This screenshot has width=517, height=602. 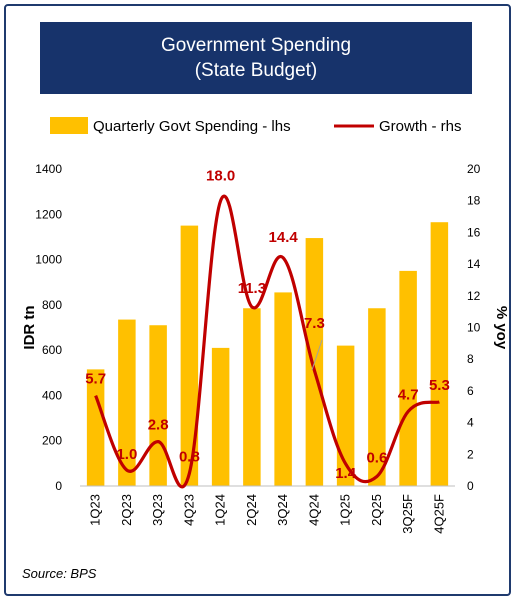 I want to click on right-tick-label: 18, so click(x=474, y=201).